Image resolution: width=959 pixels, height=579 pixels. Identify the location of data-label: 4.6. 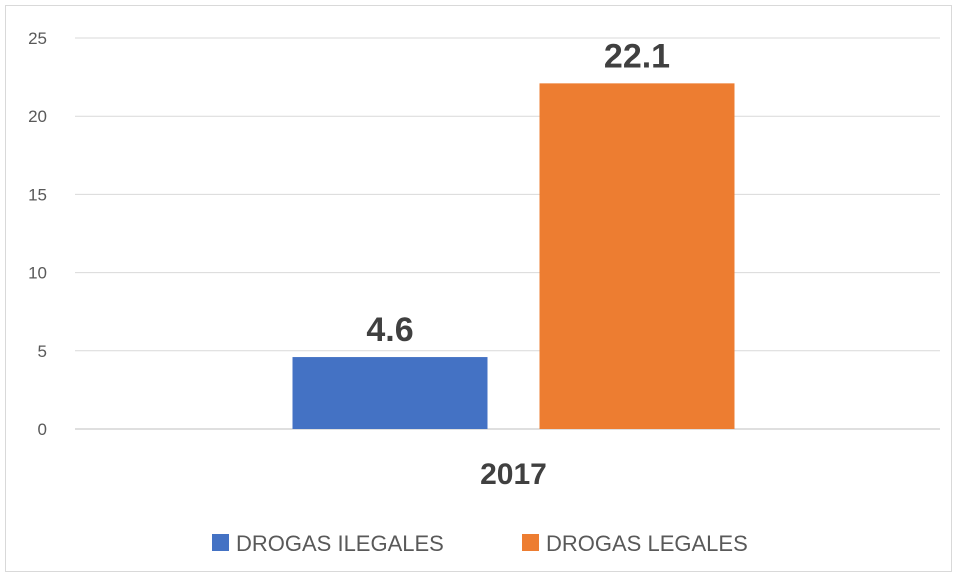
(389, 330).